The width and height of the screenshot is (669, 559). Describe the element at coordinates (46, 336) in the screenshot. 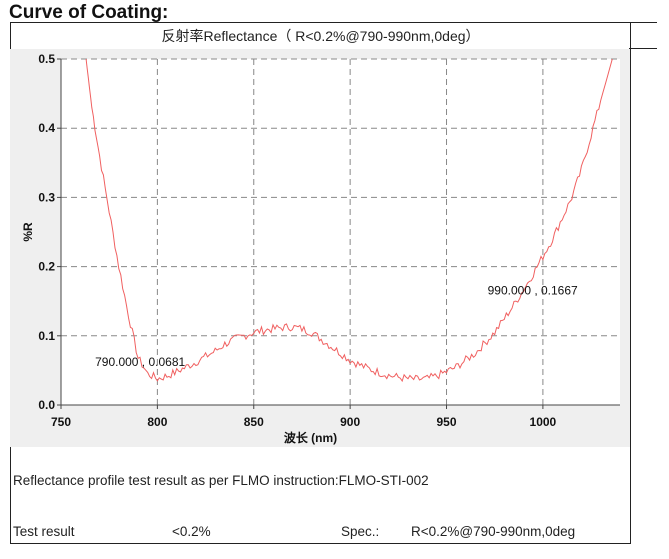

I see `y-tick-label: 0.1` at that location.